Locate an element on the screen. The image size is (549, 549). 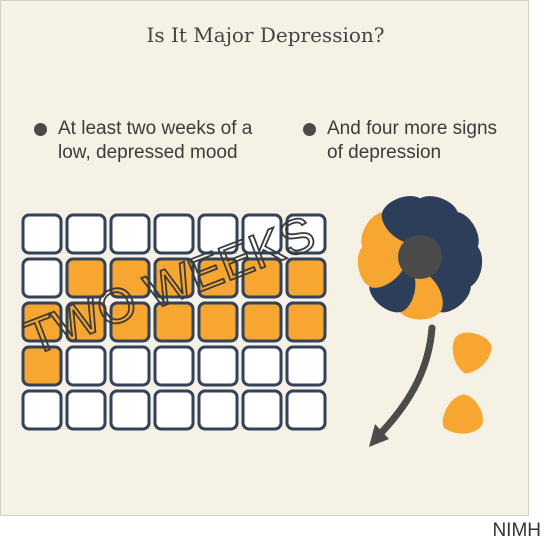
bullet-text-line: low, depressed mood is located at coordinates (148, 152).